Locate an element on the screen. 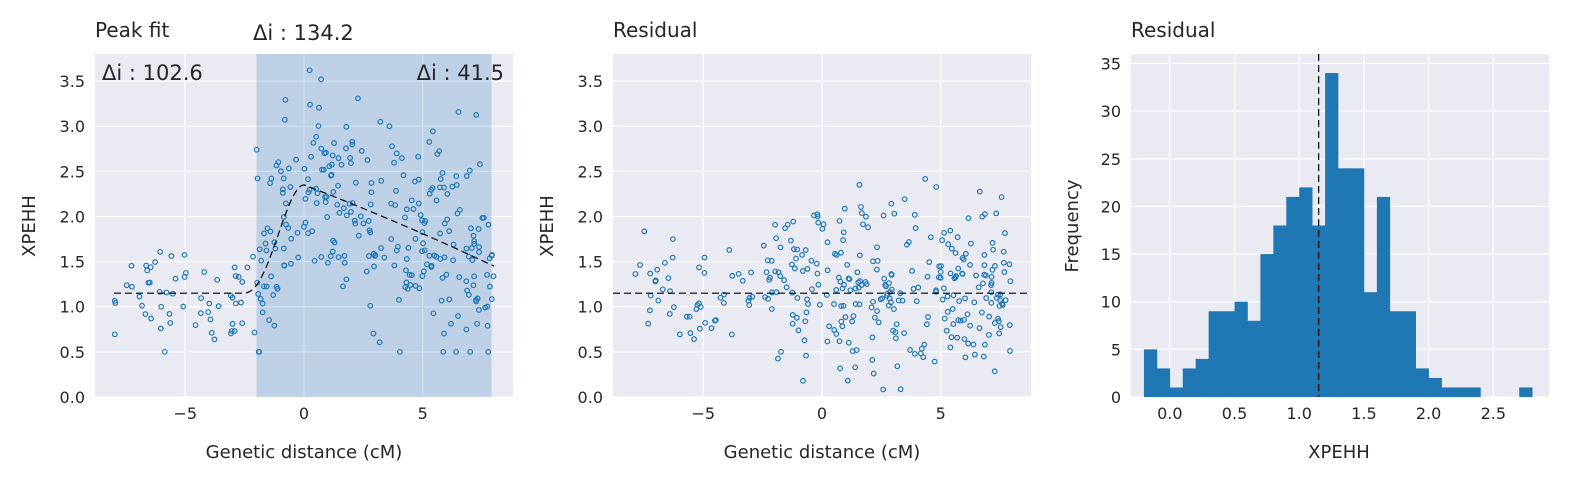  annotation-right: Δi : 41.5 is located at coordinates (460, 73).